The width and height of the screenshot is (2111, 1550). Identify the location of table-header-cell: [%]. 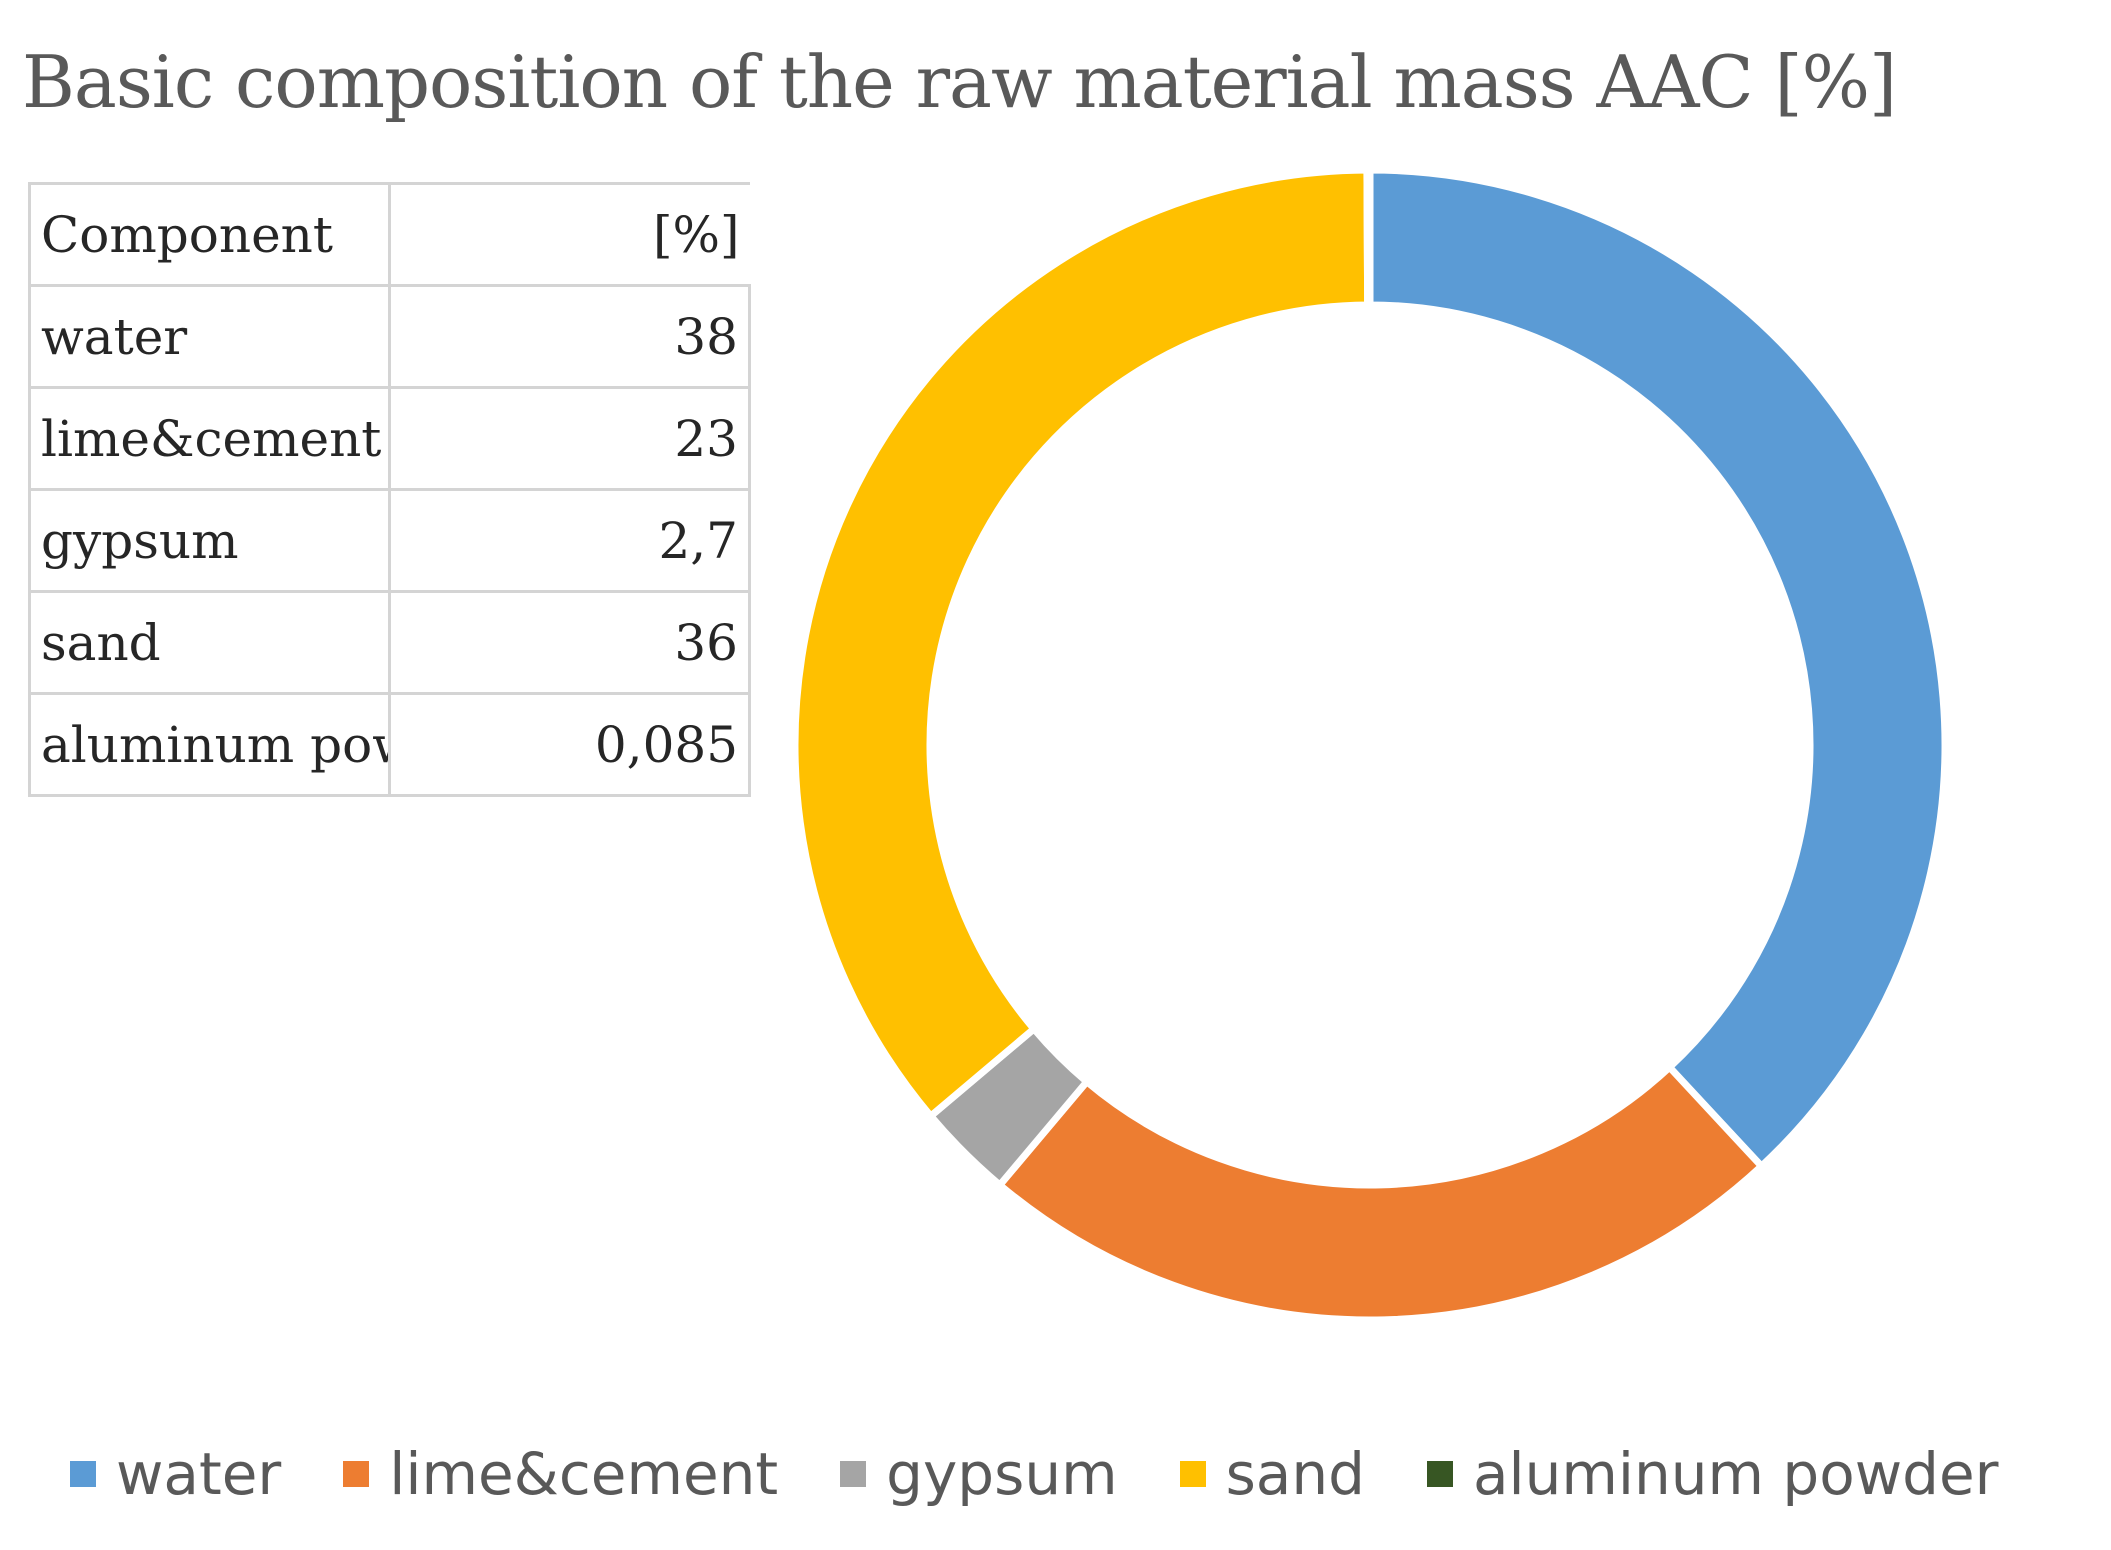
(569, 234).